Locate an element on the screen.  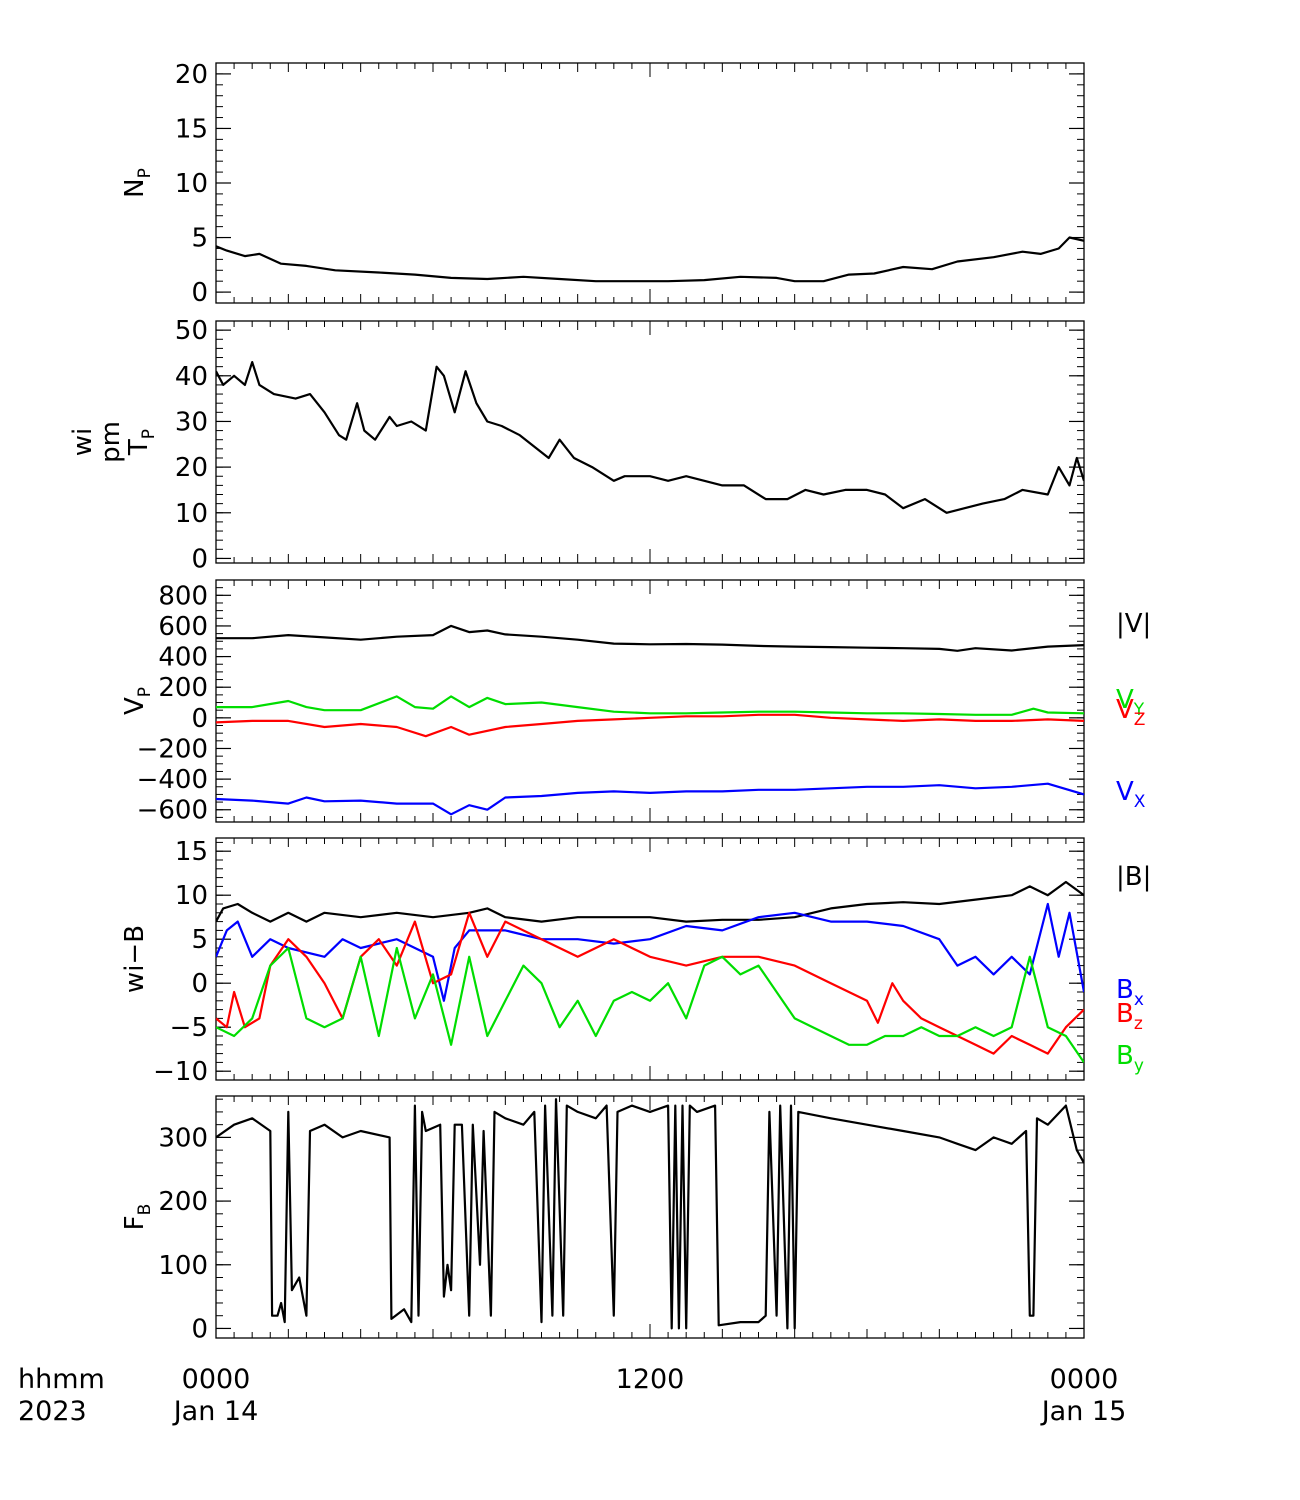
legend-label: By is located at coordinates (1130, 1058).